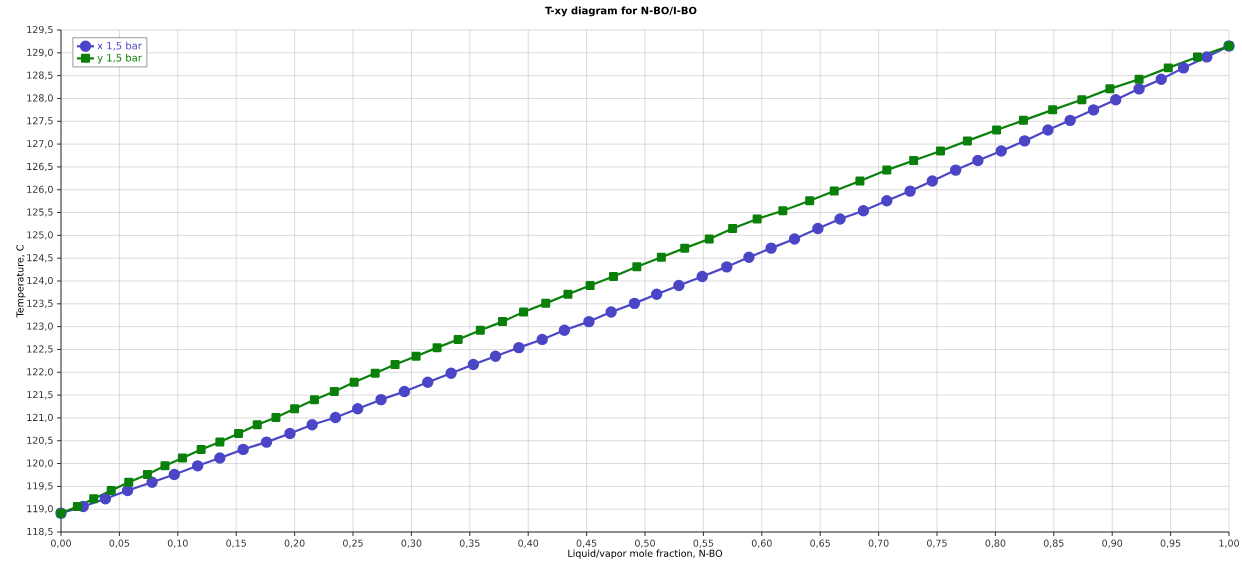 Image resolution: width=1242 pixels, height=568 pixels. Describe the element at coordinates (236, 543) in the screenshot. I see `x-tick-label: 0,15` at that location.